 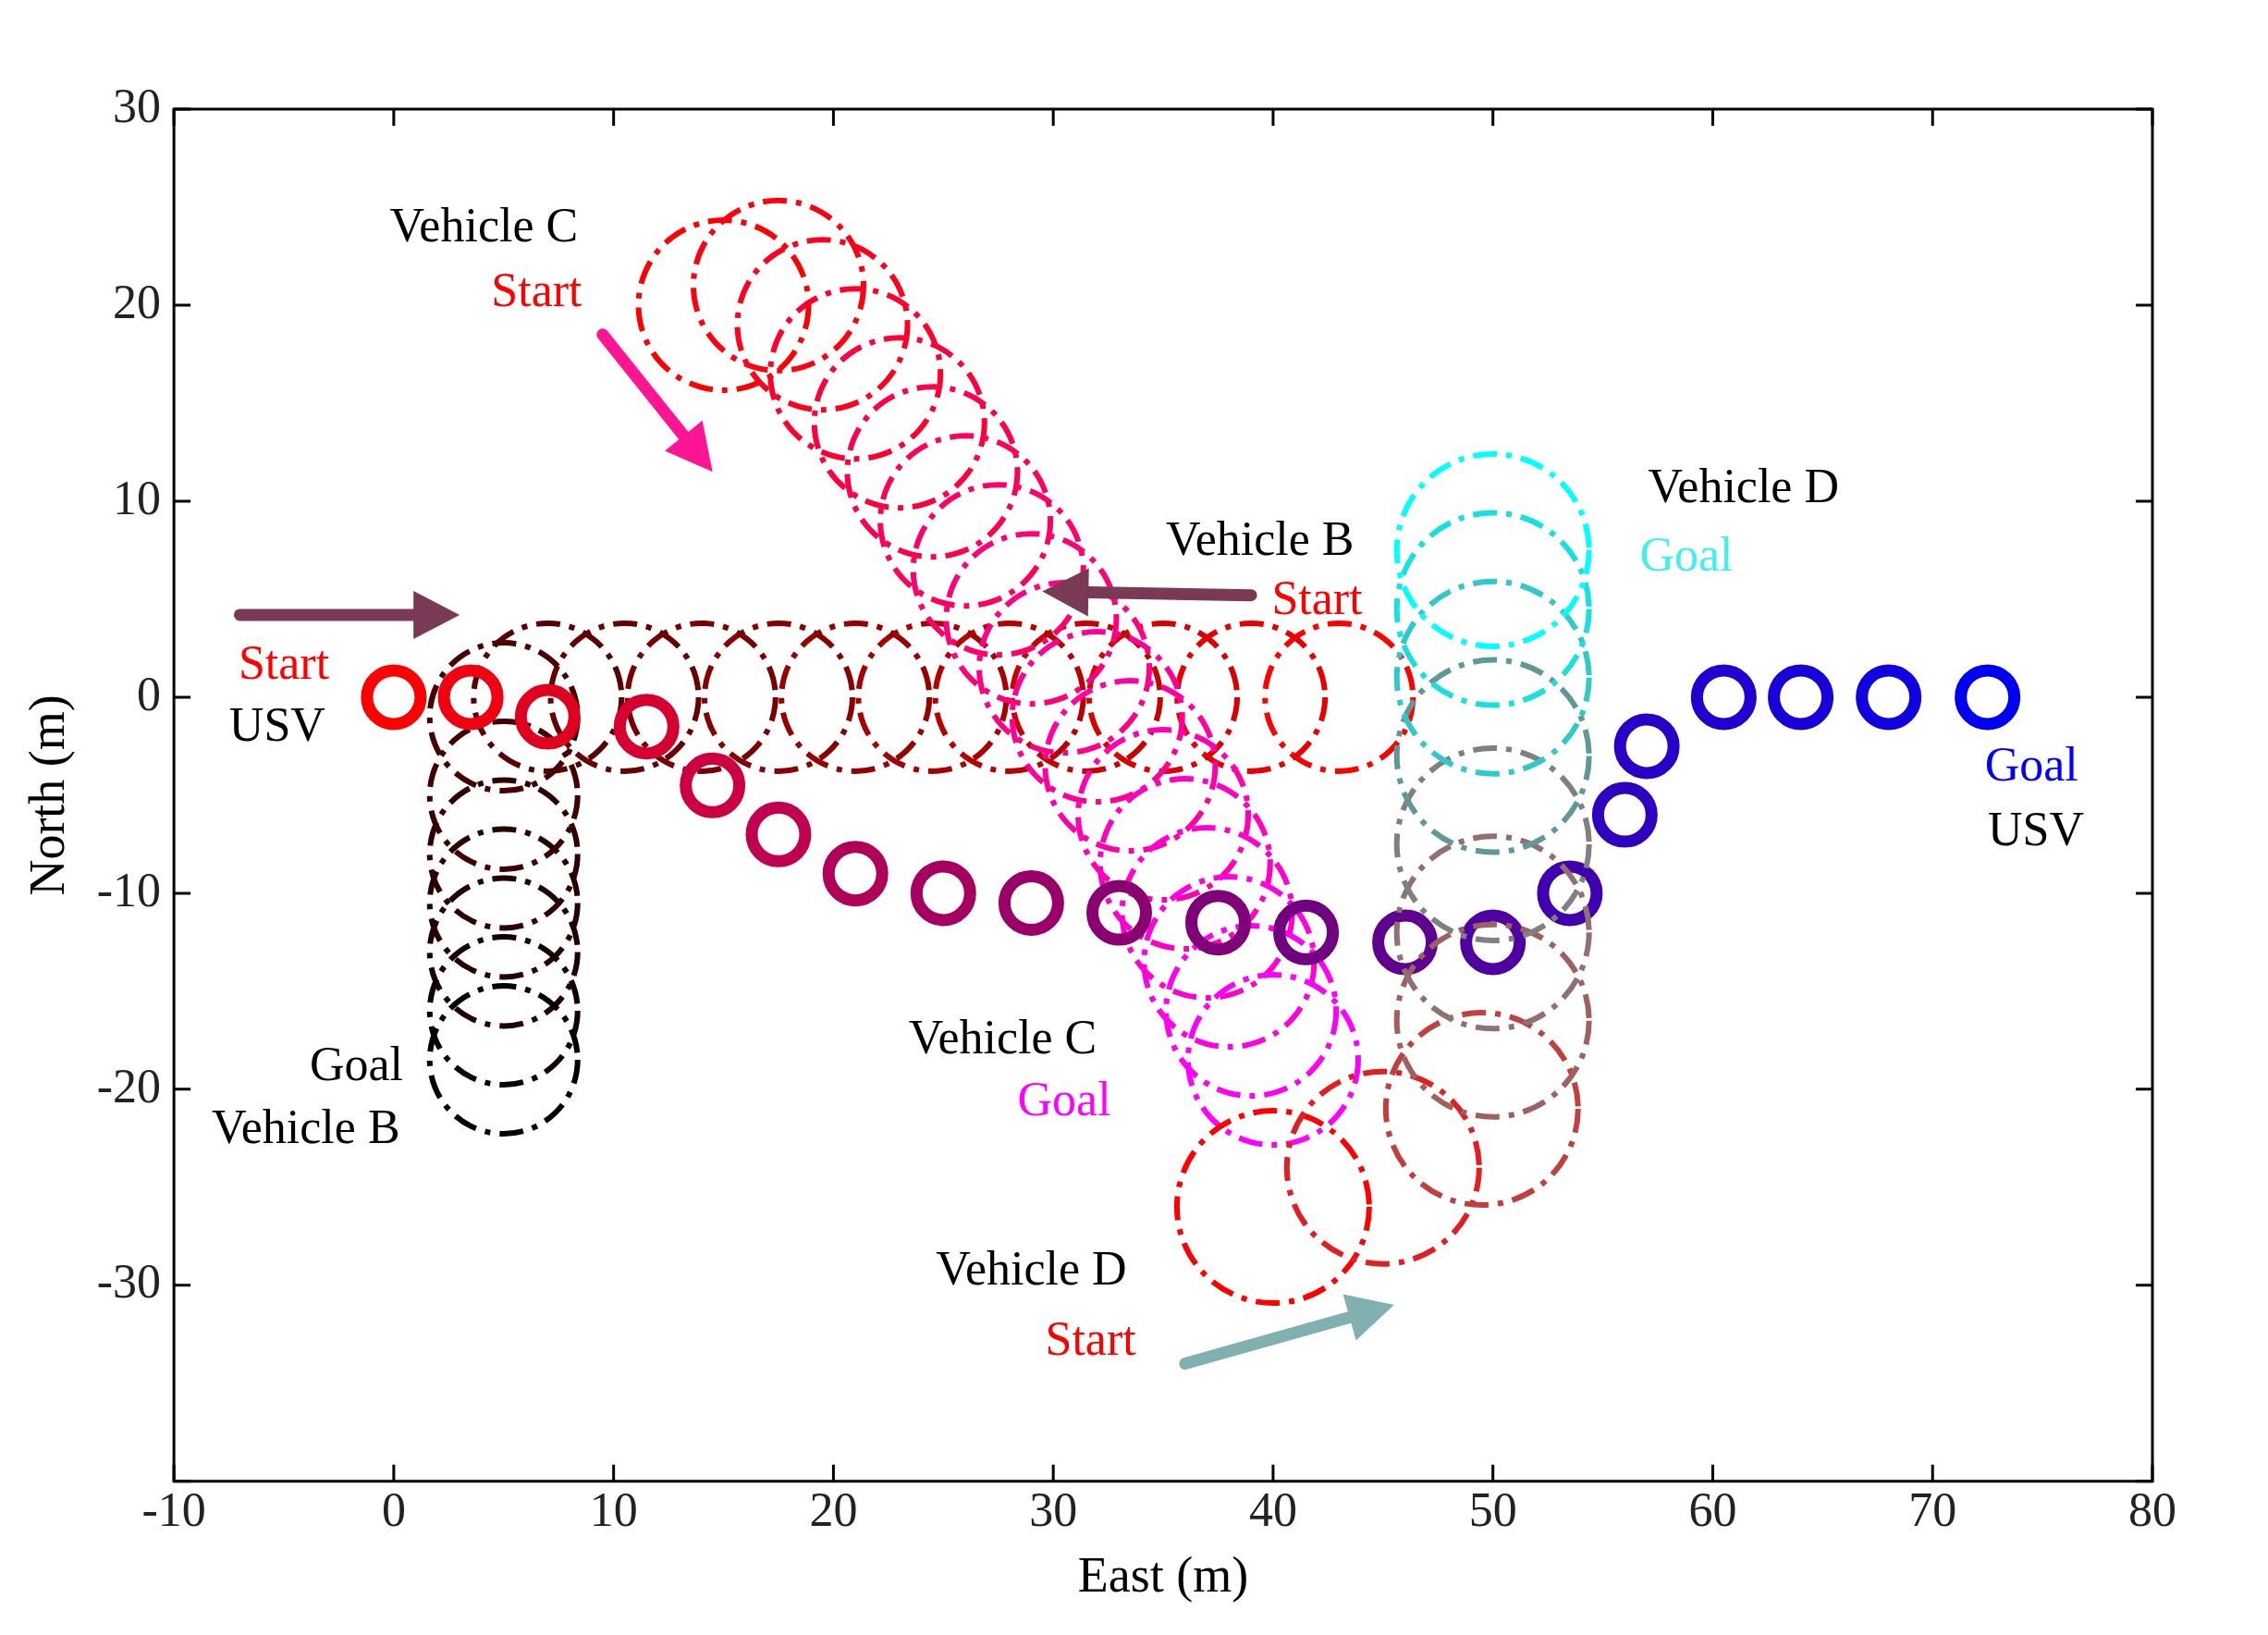 What do you see at coordinates (1163, 1574) in the screenshot?
I see `x-axis-title: East (m)` at bounding box center [1163, 1574].